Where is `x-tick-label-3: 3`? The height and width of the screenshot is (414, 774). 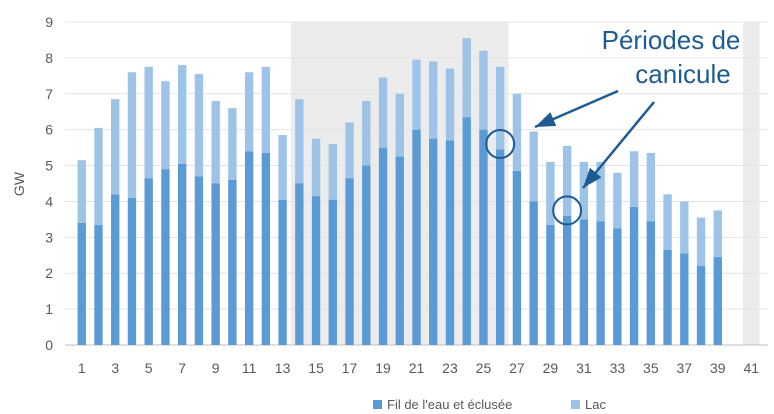
x-tick-label-3: 3 is located at coordinates (115, 368).